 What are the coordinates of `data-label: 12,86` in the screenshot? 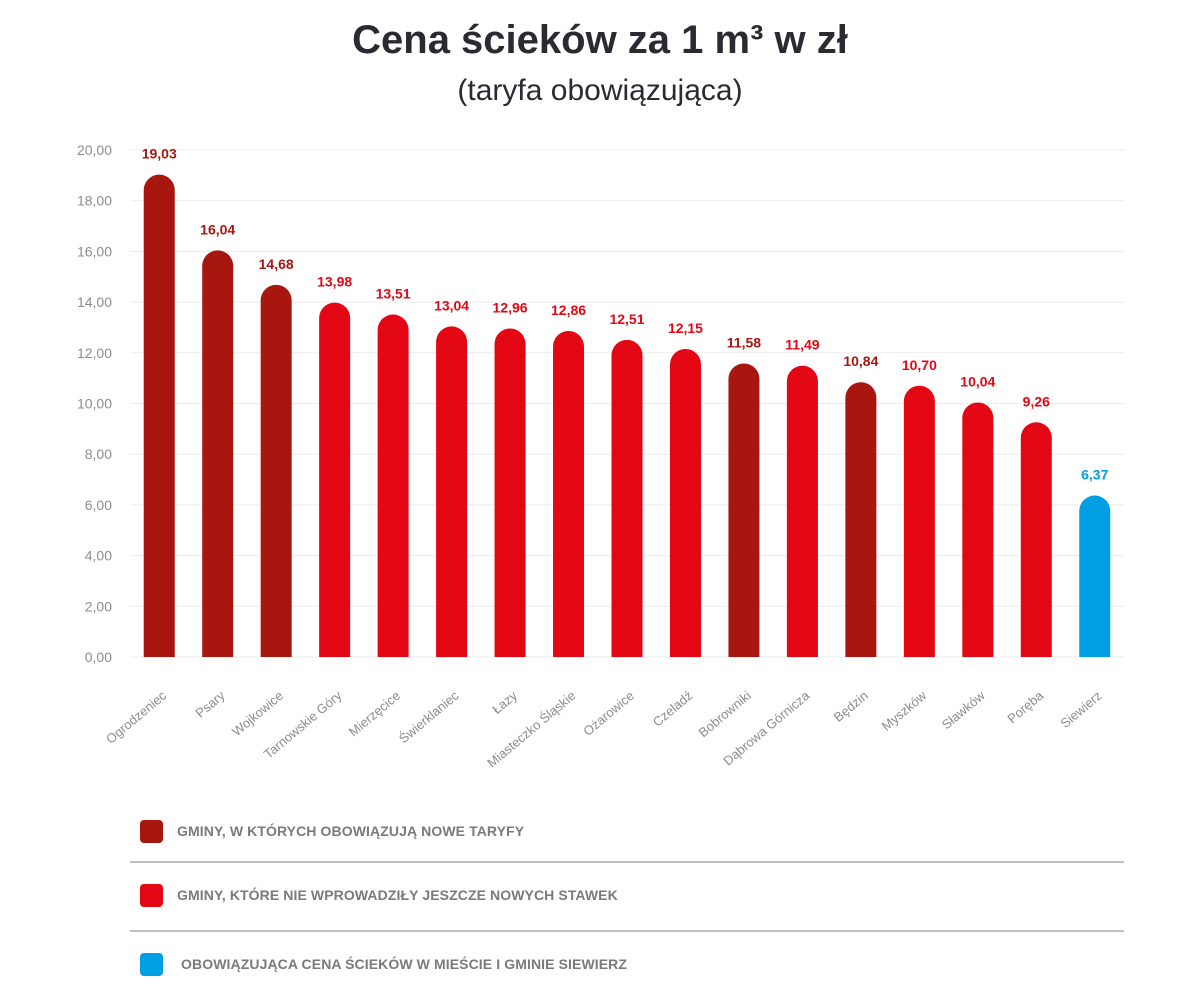 It's located at (568, 310).